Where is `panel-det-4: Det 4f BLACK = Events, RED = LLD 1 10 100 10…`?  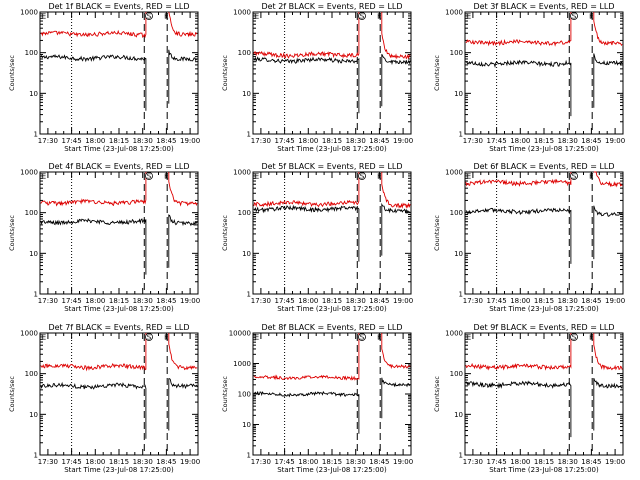 panel-det-4: Det 4f BLACK = Events, RED = LLD 1 10 100 10… is located at coordinates (104, 237).